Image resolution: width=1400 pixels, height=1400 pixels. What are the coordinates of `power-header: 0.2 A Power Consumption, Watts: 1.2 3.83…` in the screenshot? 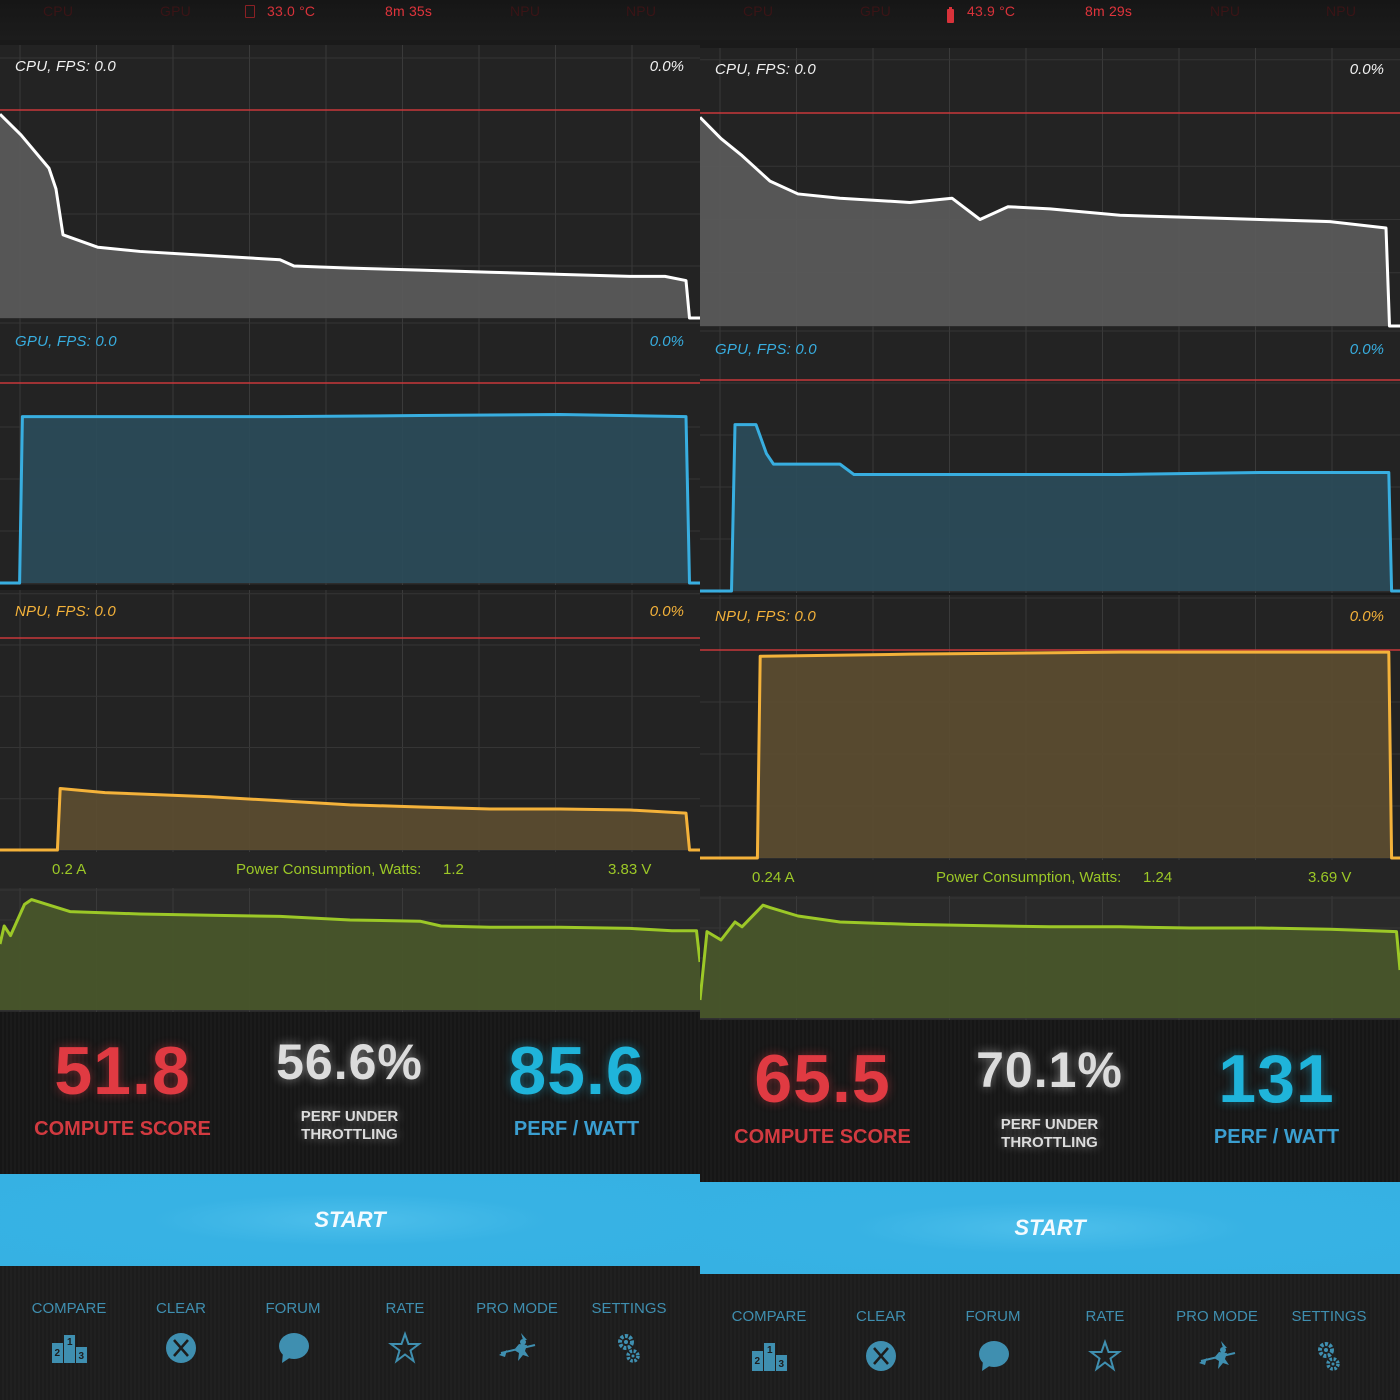 It's located at (350, 870).